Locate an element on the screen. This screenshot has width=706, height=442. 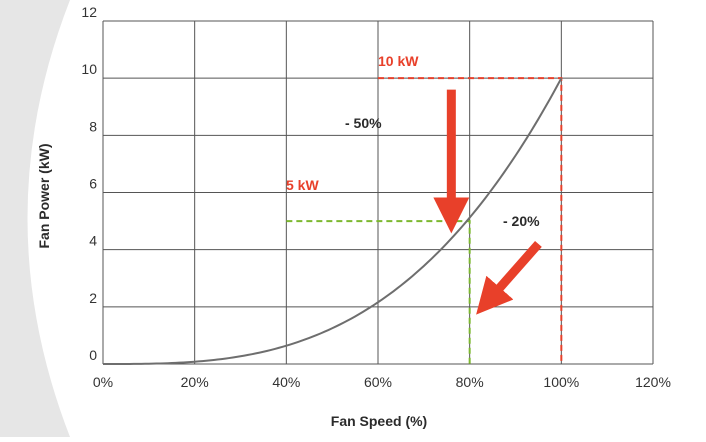
annotation-arrows is located at coordinates (487, 202).